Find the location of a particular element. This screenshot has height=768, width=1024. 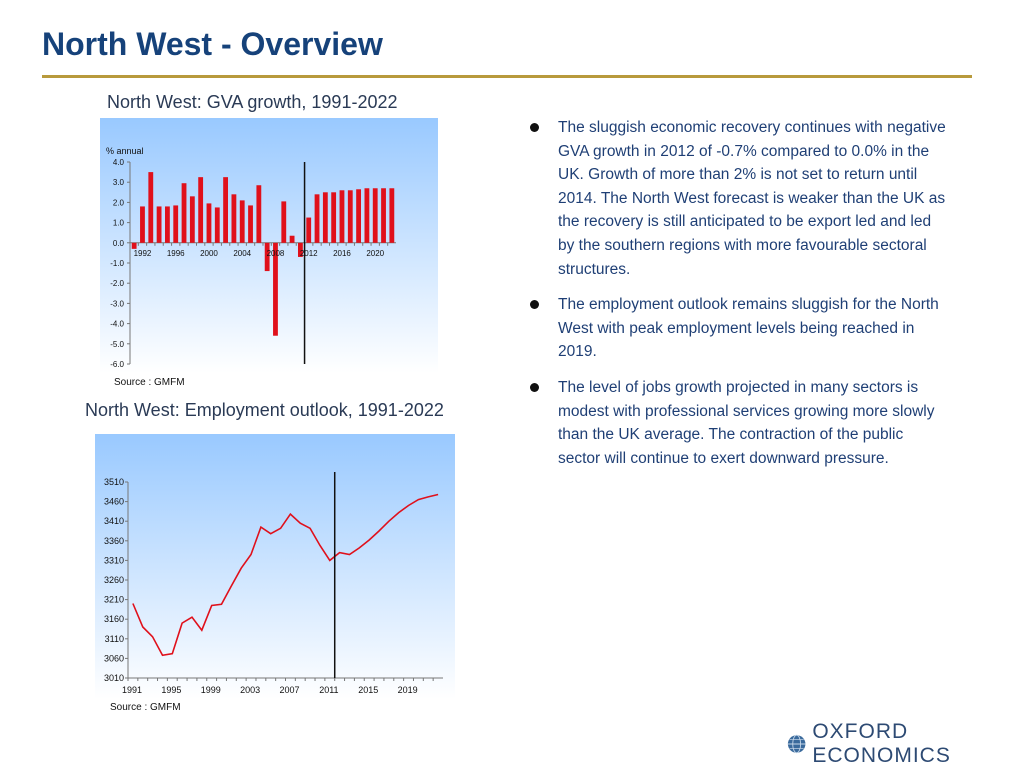

globe-icon is located at coordinates (796, 744).